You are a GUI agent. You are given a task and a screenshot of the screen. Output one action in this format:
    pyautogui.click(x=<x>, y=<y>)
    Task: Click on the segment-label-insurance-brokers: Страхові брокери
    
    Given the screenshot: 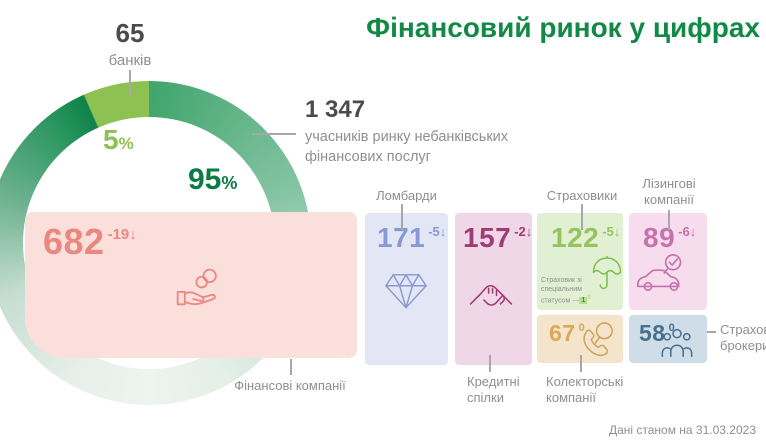 What is the action you would take?
    pyautogui.click(x=743, y=338)
    